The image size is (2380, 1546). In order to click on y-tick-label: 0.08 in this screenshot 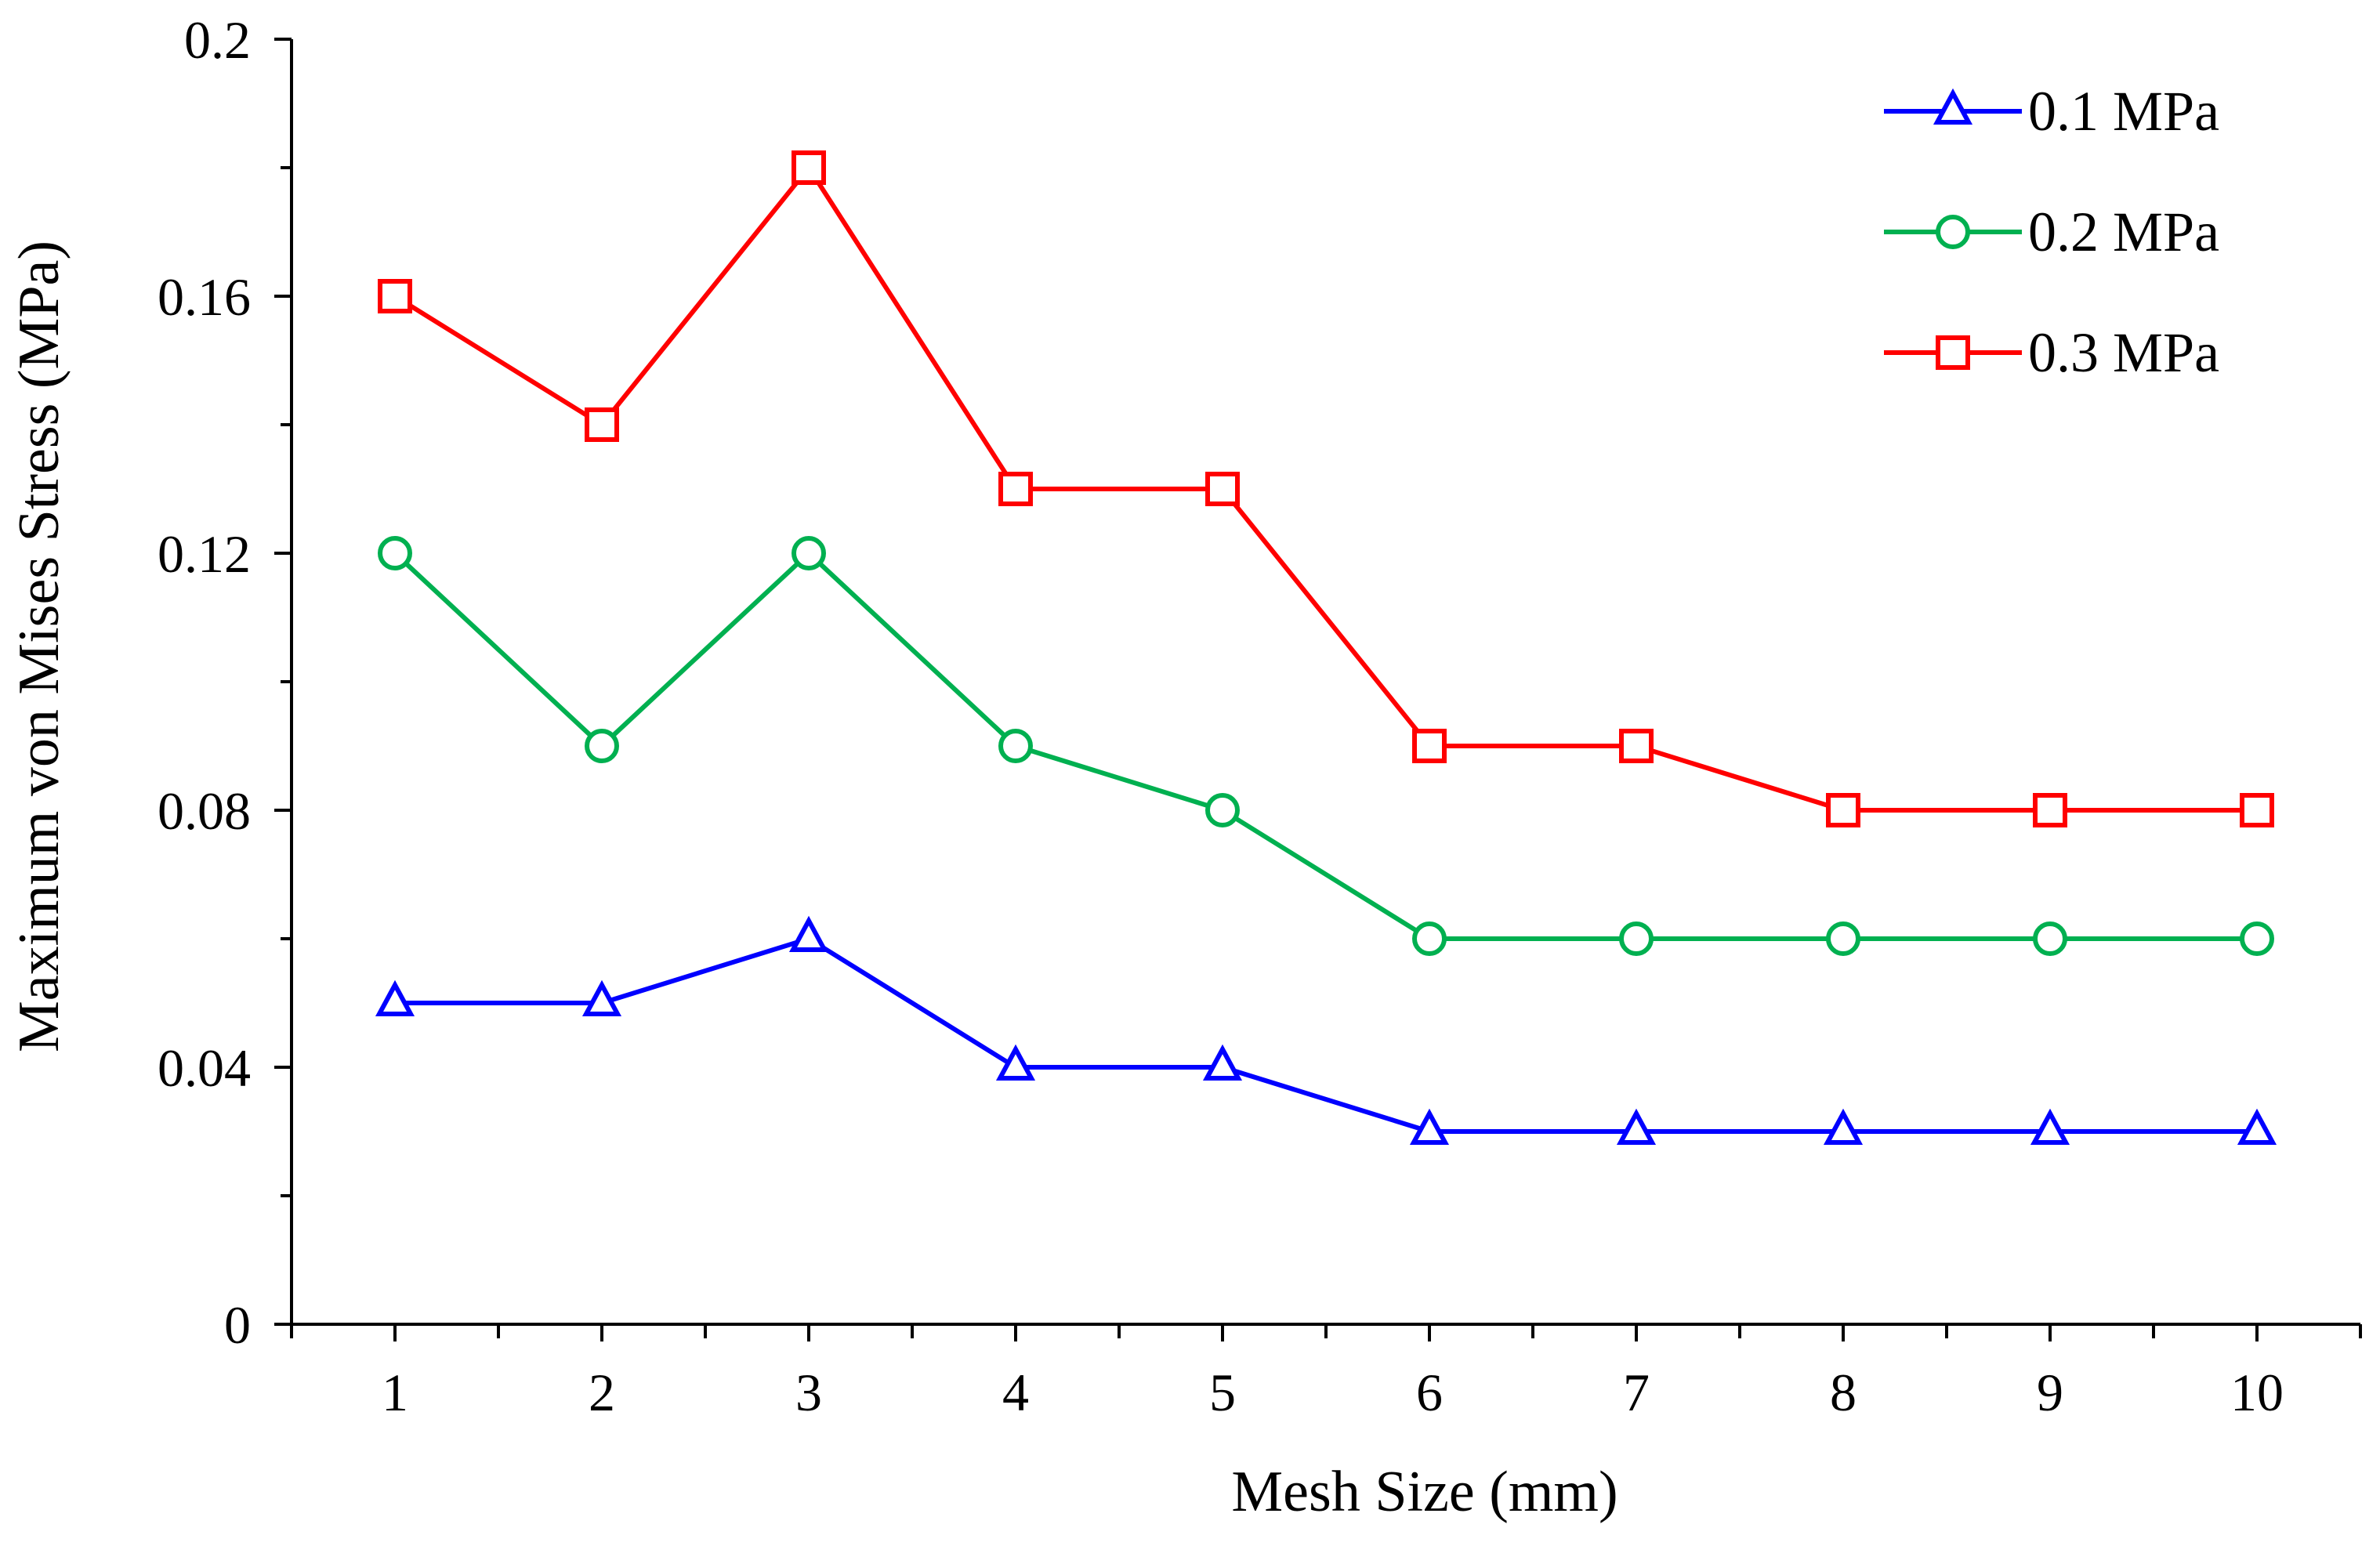, I will do `click(204, 811)`.